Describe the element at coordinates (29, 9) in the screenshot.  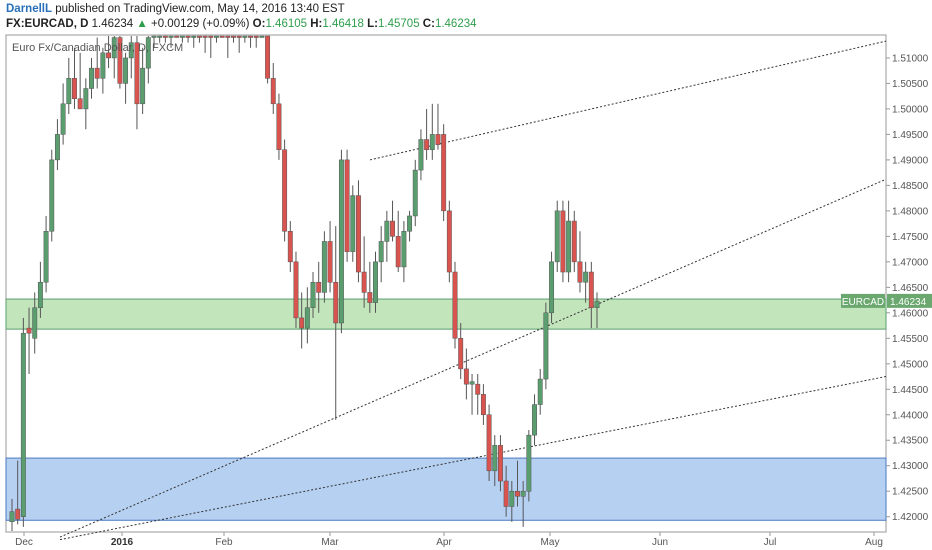
I see `author-name: DarnellL` at that location.